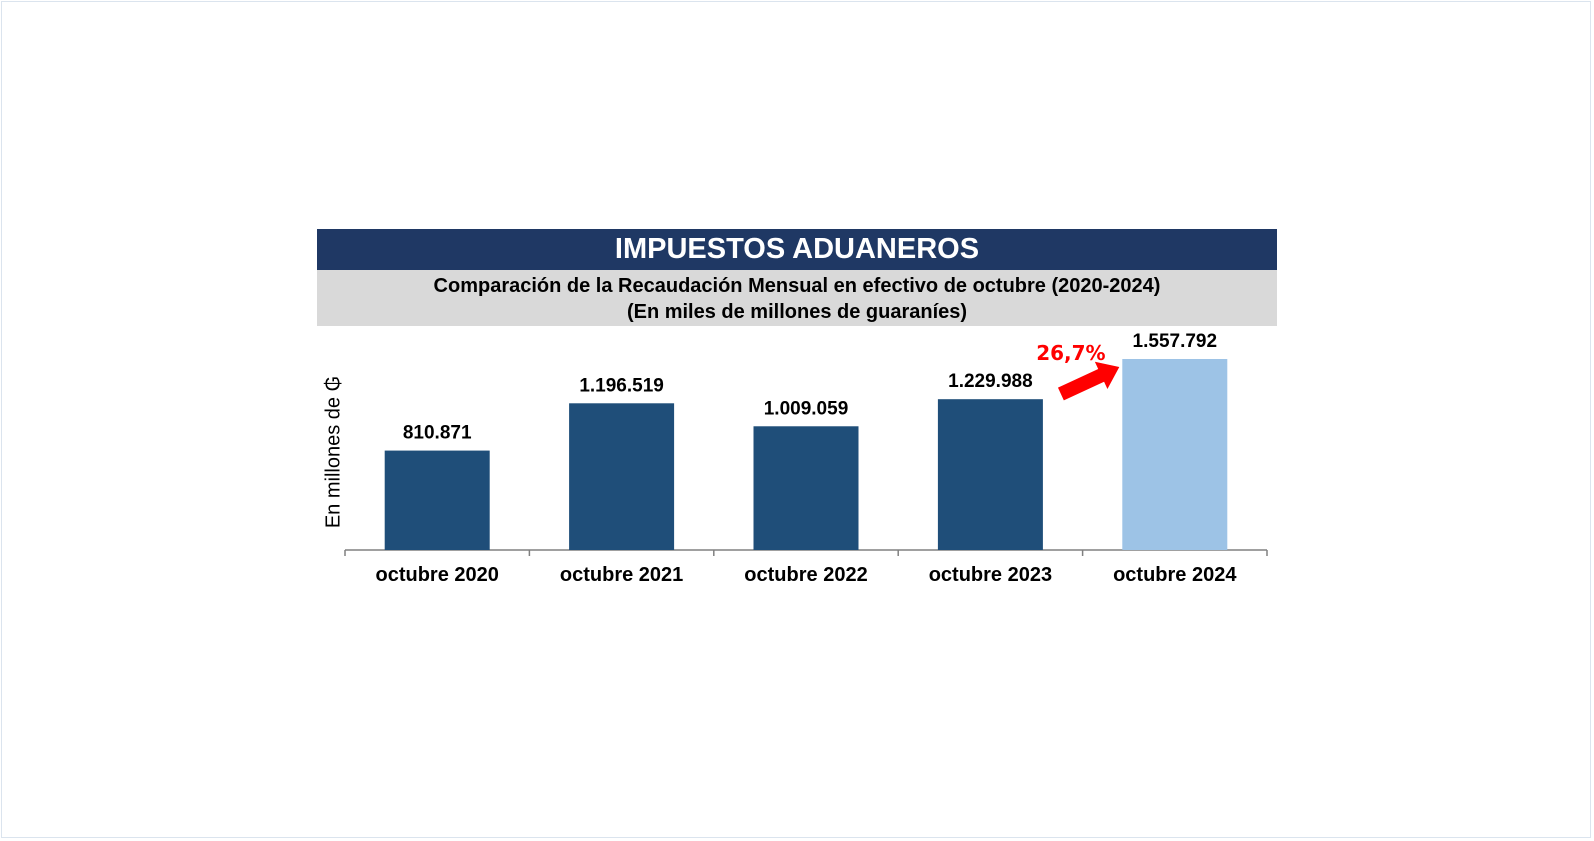 The image size is (1594, 841). Describe the element at coordinates (990, 381) in the screenshot. I see `bar-value-label: 1.229.988` at that location.